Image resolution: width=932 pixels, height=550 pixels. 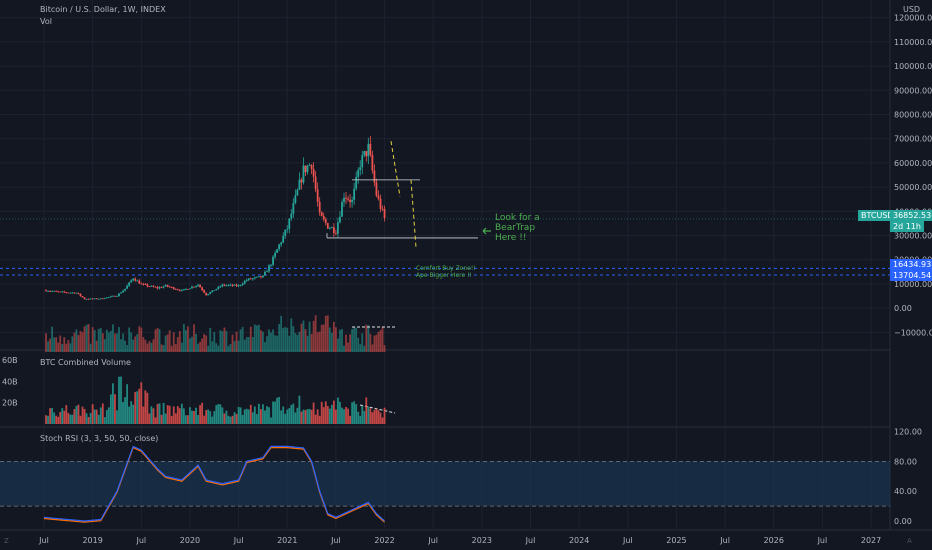 I want to click on rsi-y-tick: 120.00, so click(x=908, y=431).